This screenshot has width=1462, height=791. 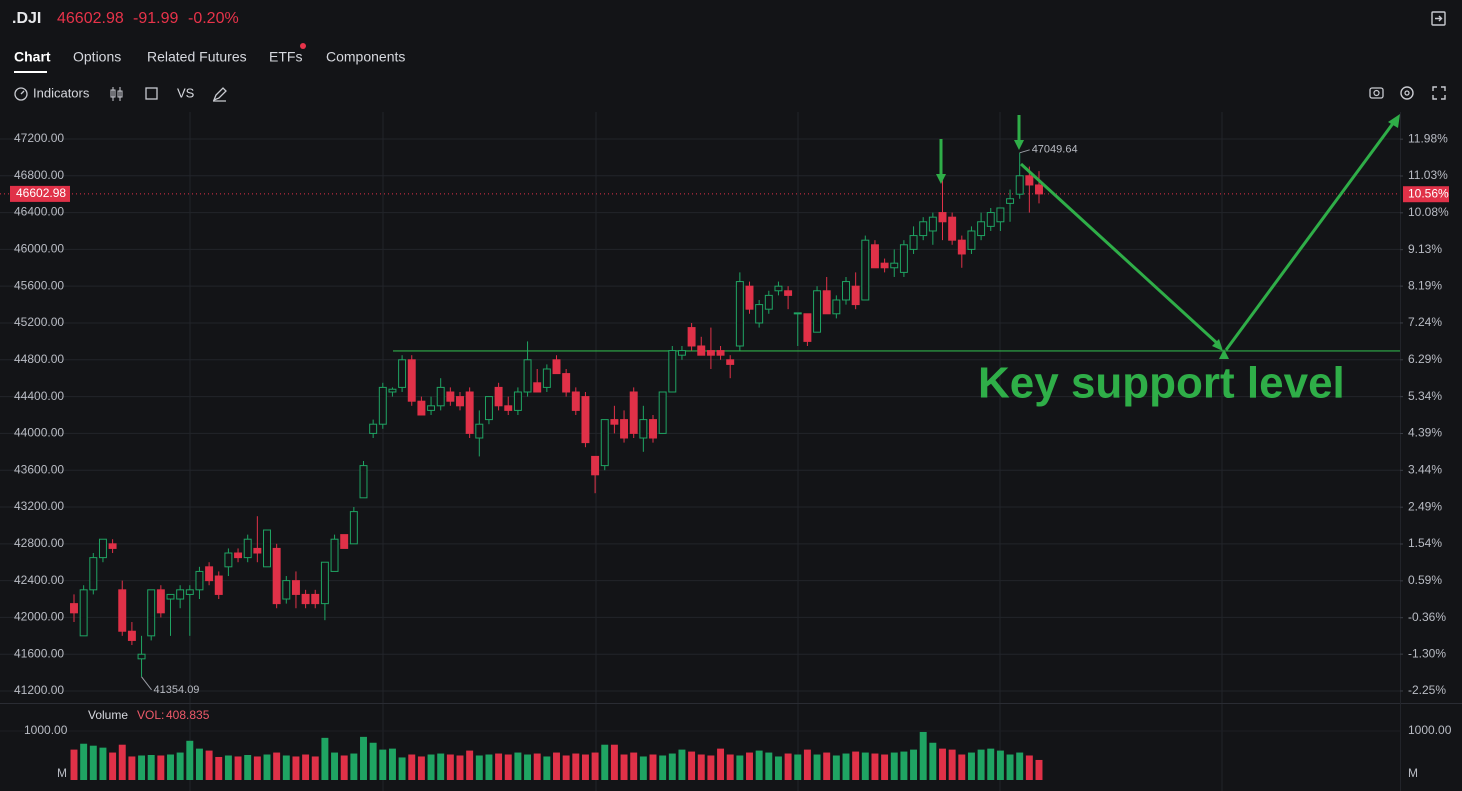 I want to click on y-tick-label: 43200.00, so click(x=39, y=506).